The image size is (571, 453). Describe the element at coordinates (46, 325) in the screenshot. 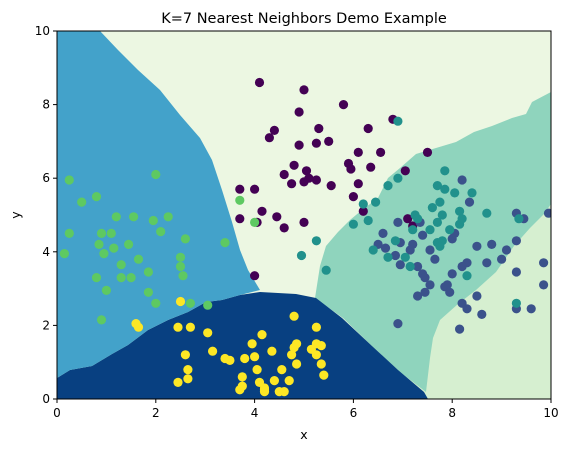

I see `y-tick-label-1: 2` at that location.